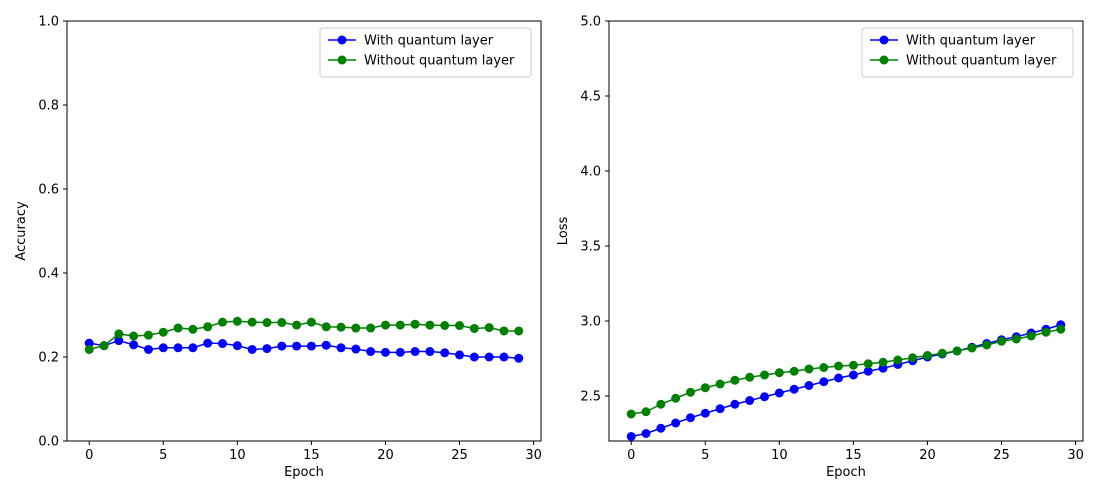  What do you see at coordinates (237, 455) in the screenshot?
I see `x-tick-label: 10` at bounding box center [237, 455].